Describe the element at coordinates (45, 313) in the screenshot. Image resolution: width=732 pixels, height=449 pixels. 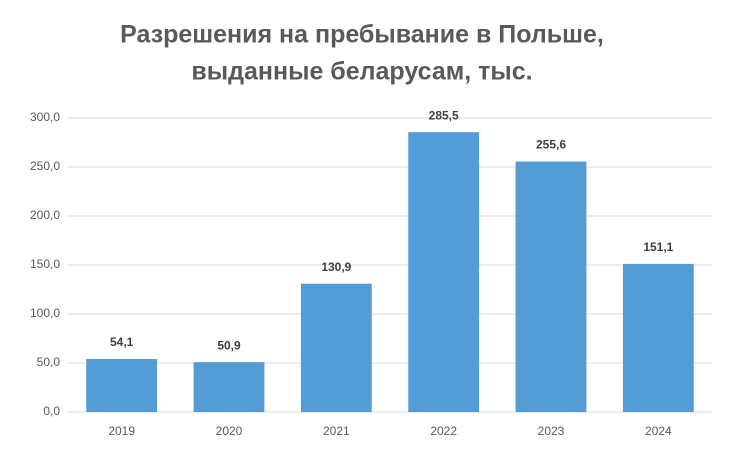
I see `y-tick-label: 100,0` at that location.